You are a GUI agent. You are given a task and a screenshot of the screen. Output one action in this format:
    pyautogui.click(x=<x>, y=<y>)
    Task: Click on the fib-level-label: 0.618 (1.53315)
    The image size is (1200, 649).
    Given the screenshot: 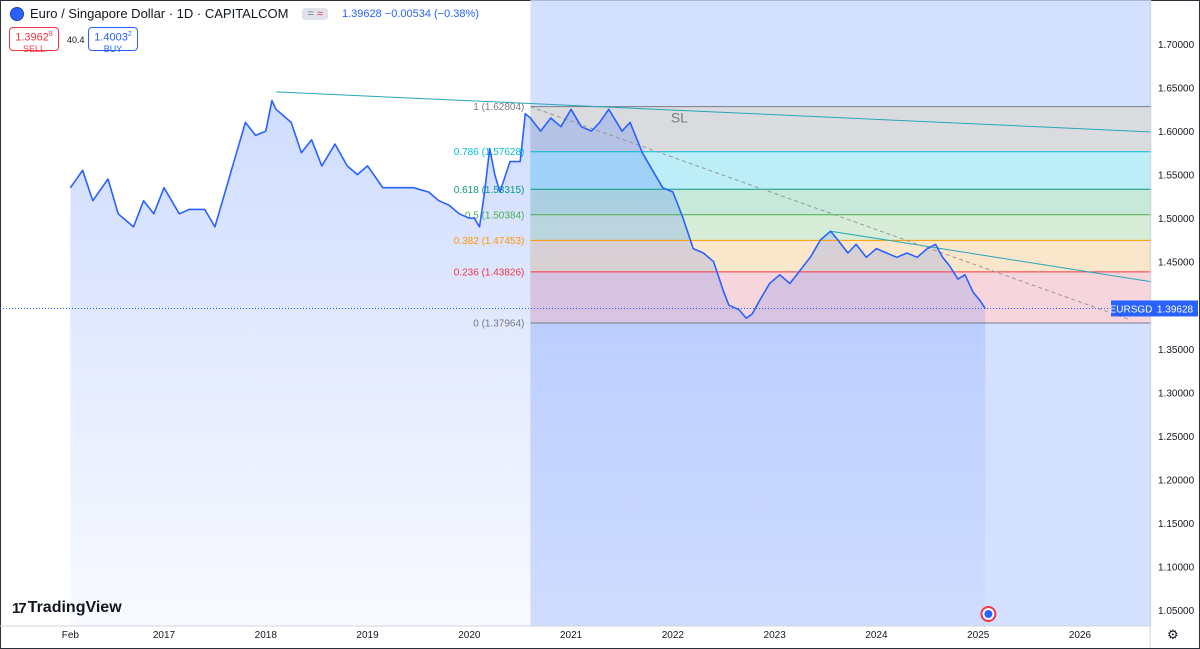 What is the action you would take?
    pyautogui.click(x=489, y=190)
    